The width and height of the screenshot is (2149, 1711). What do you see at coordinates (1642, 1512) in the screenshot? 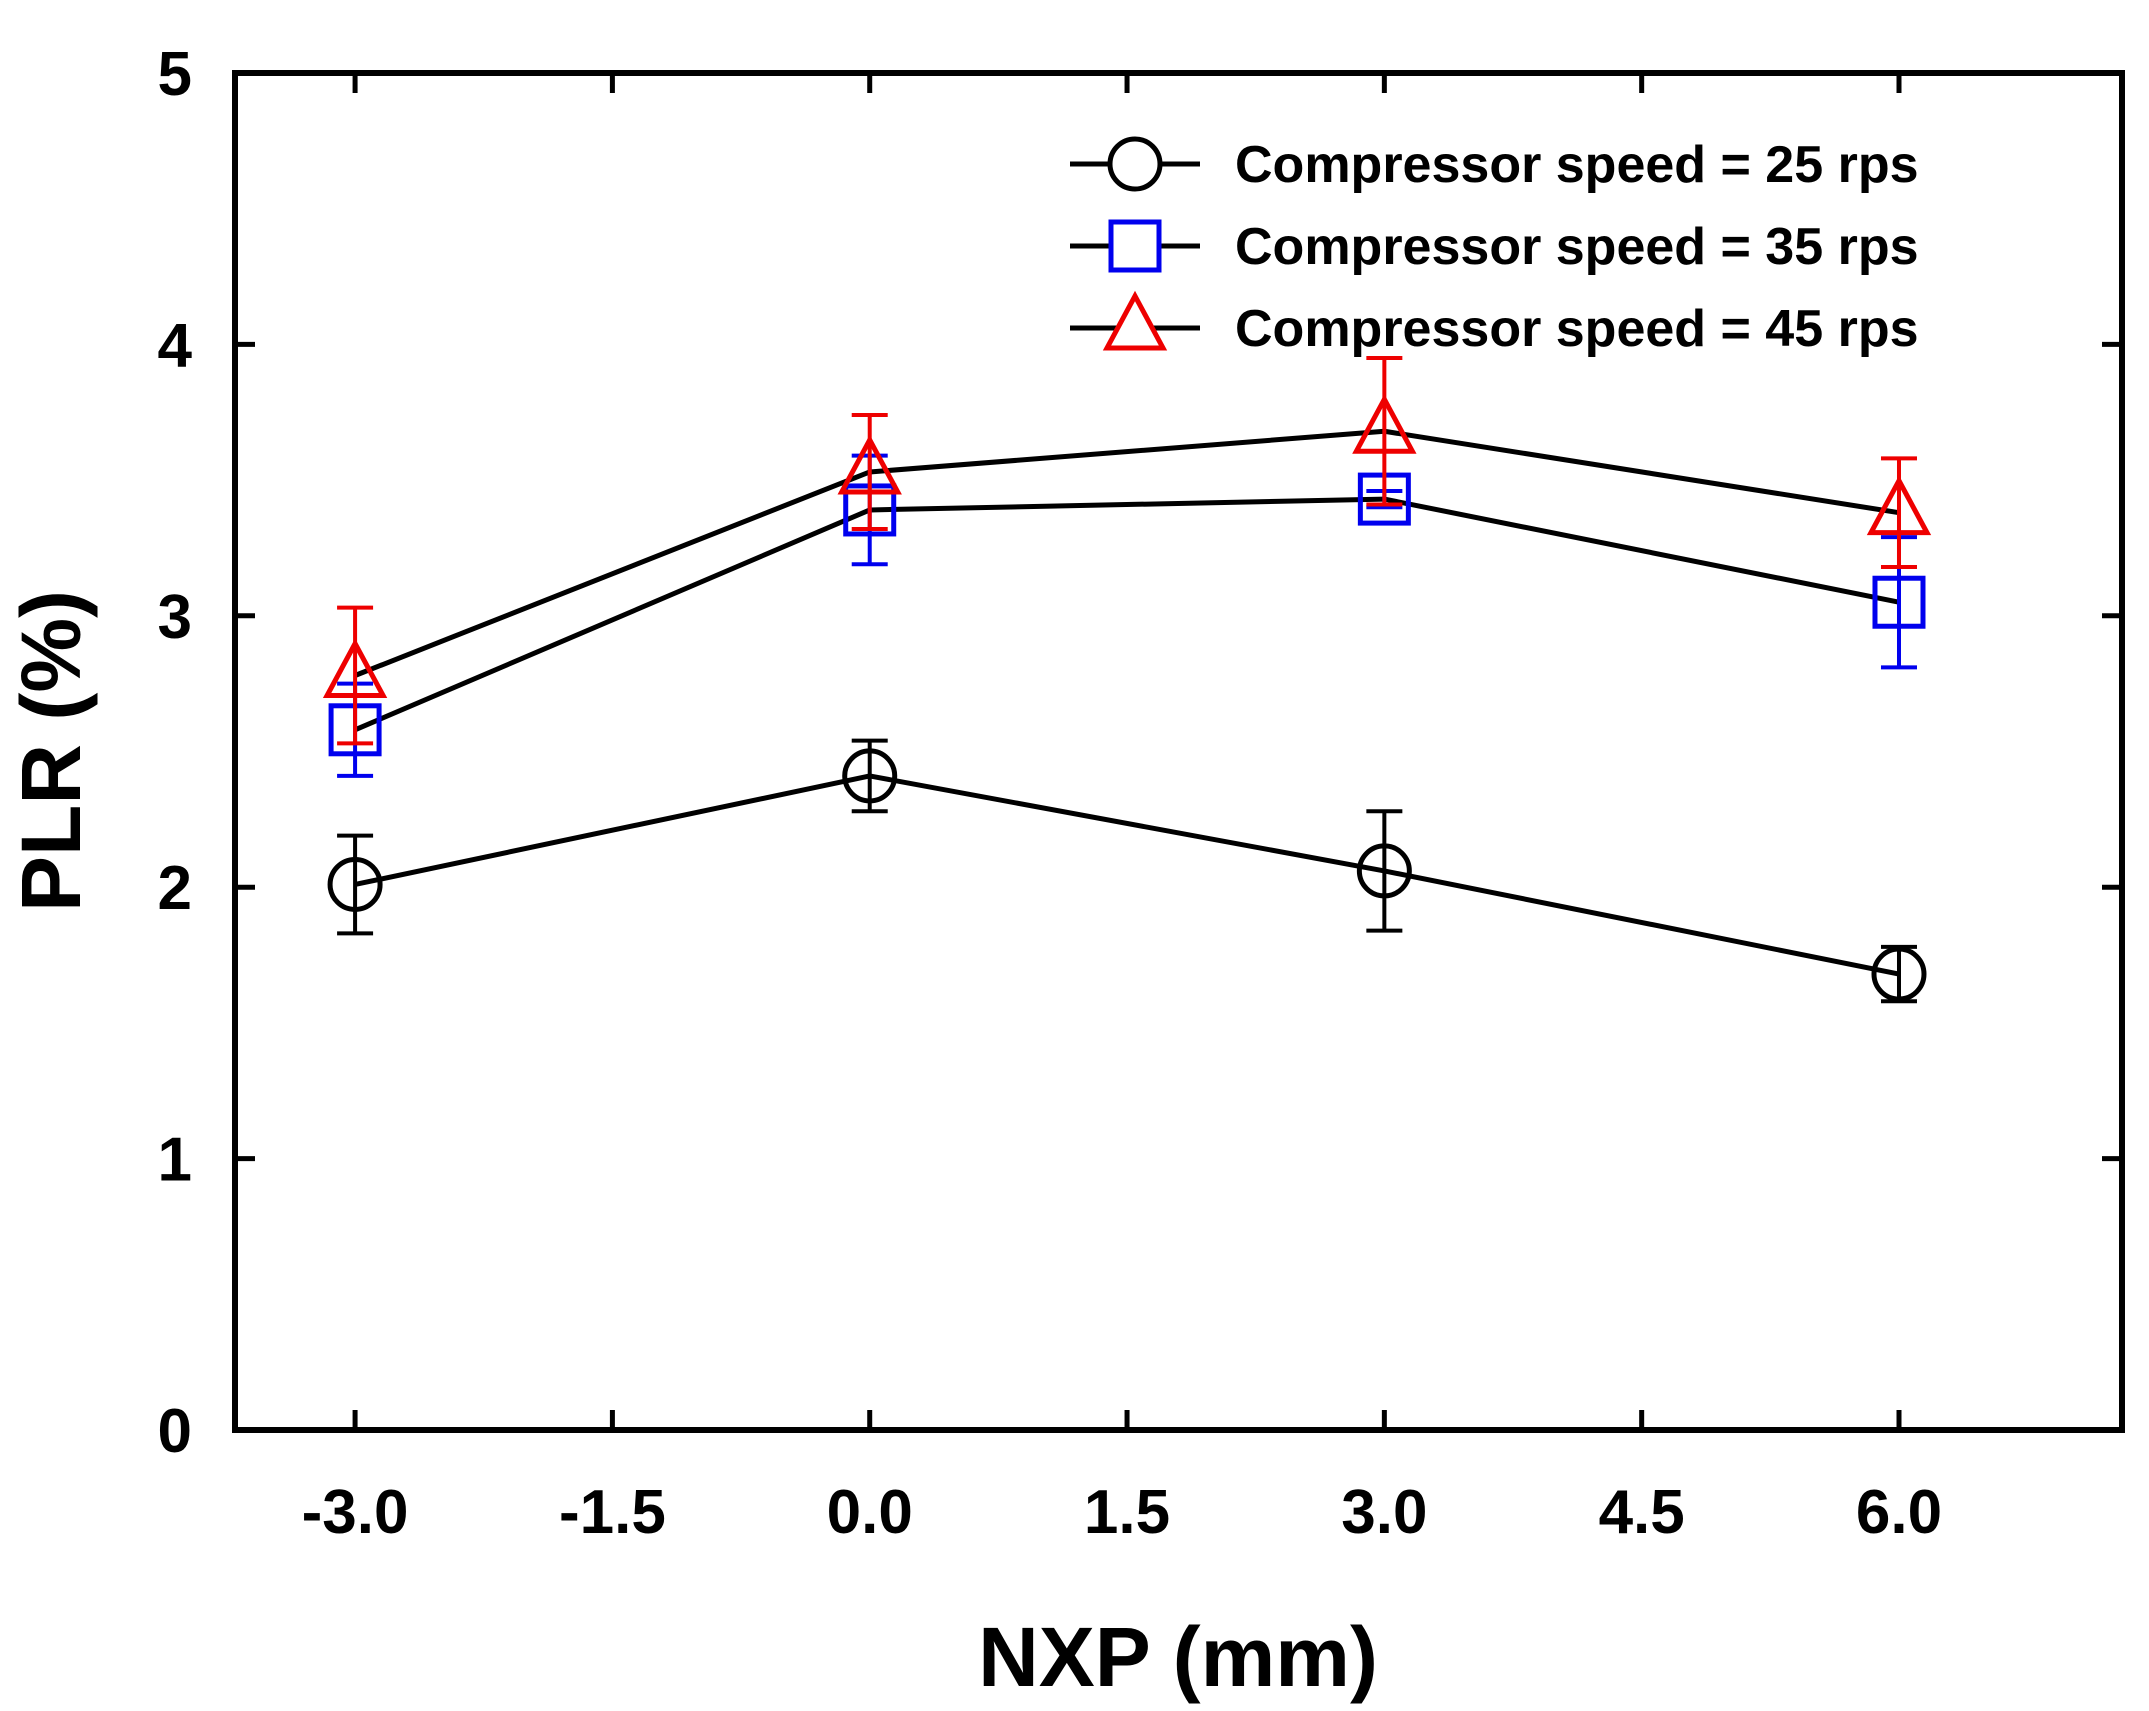
I see `x-tick-label: 4.5` at bounding box center [1642, 1512].